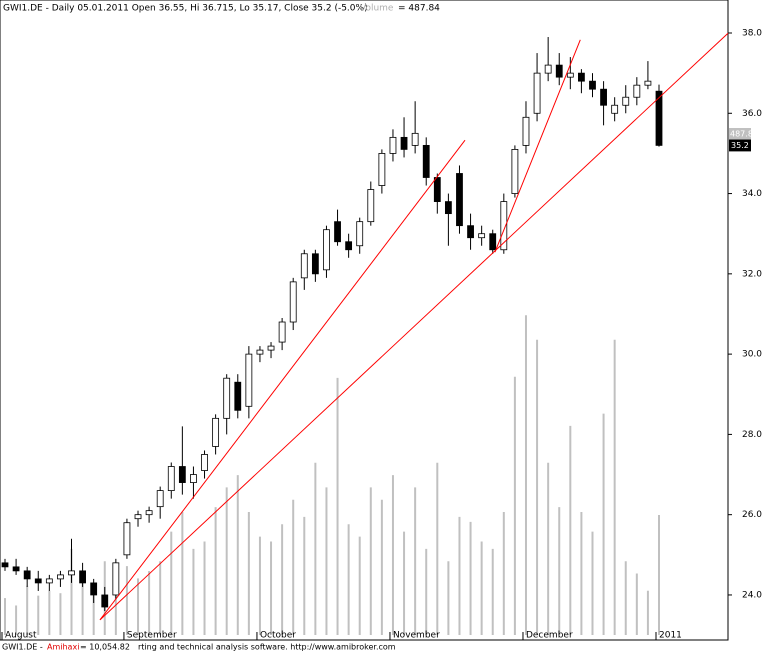 This screenshot has height=652, width=770. Describe the element at coordinates (537, 146) in the screenshot. I see `trendline` at that location.